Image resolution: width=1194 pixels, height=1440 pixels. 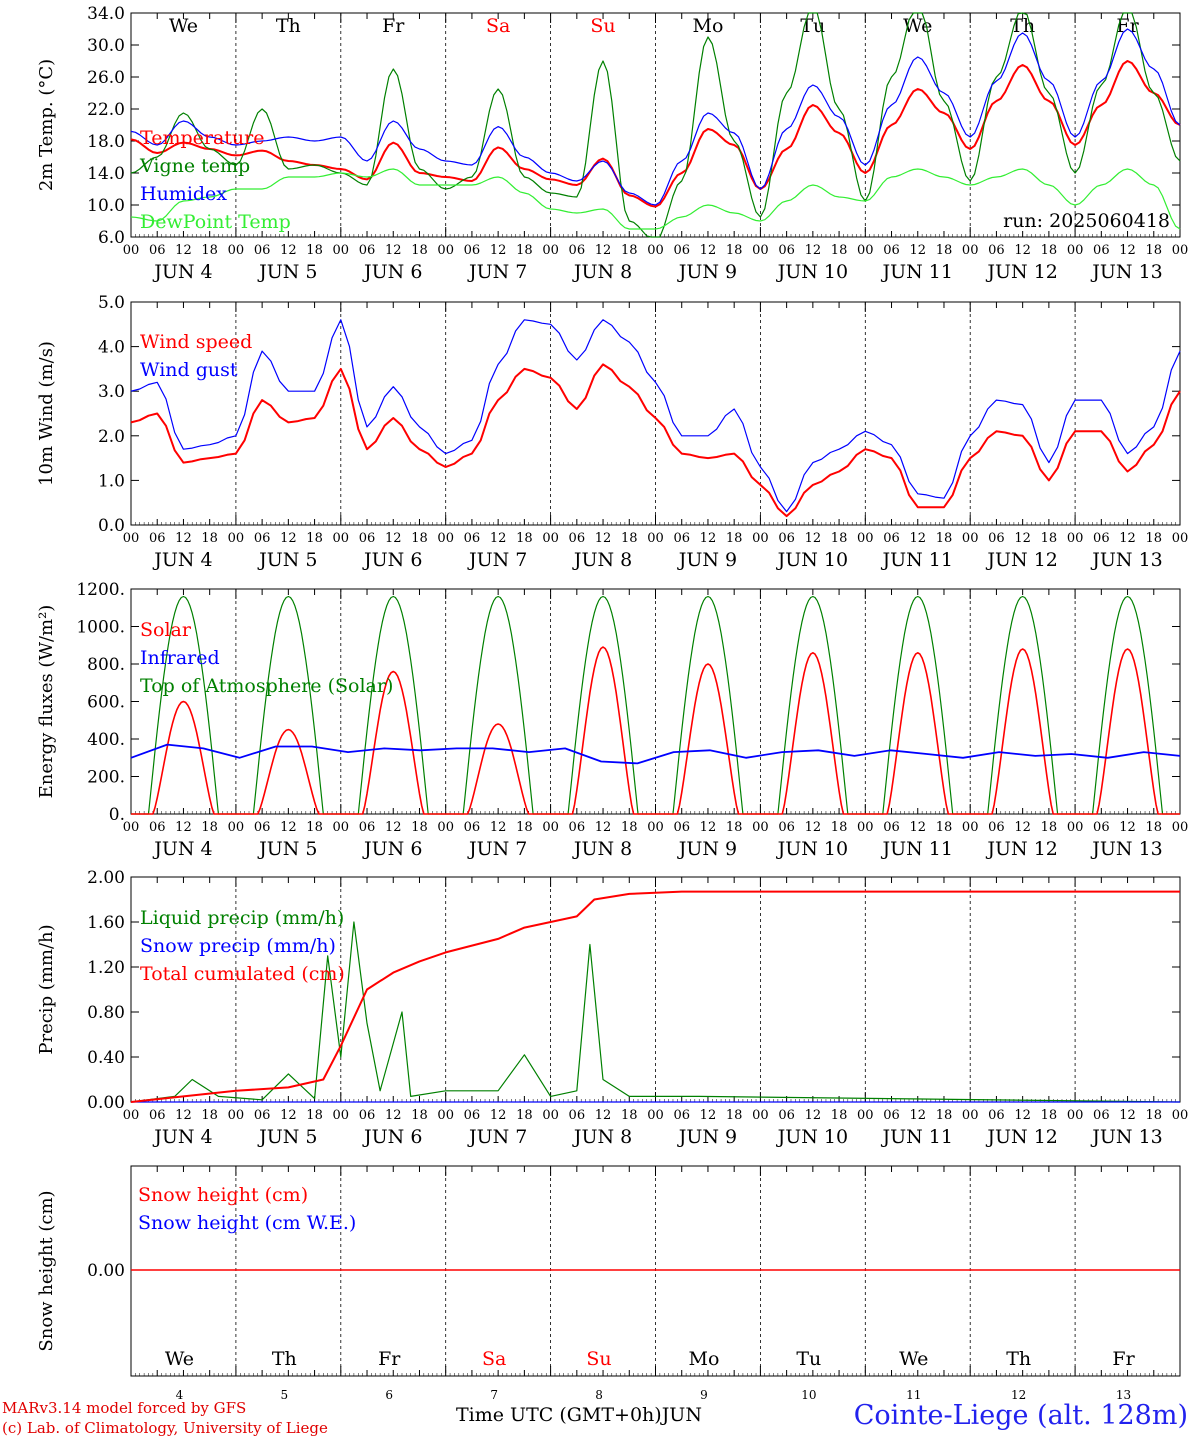 I want to click on y-tick-label: 10.0, so click(x=106, y=206).